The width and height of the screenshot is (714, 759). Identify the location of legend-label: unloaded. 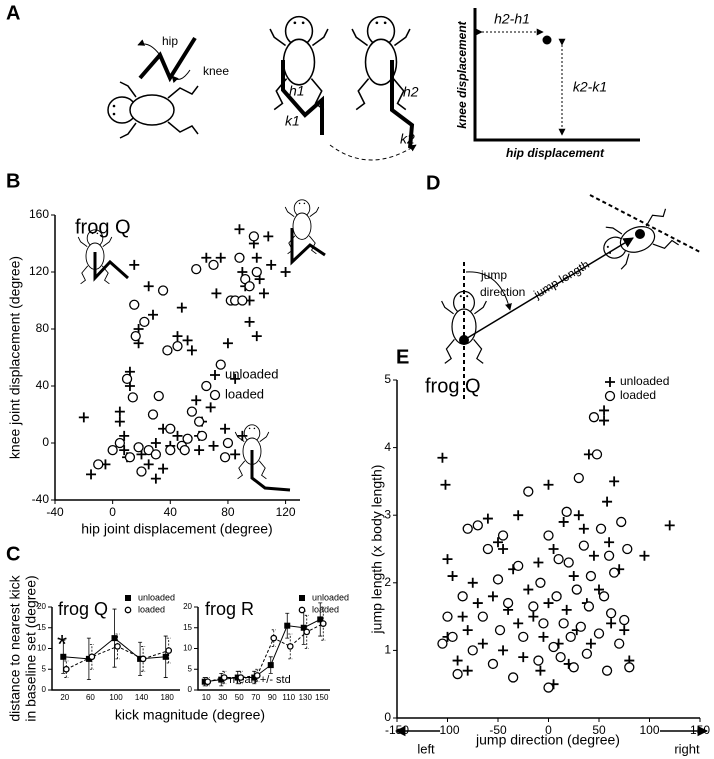
(156, 597).